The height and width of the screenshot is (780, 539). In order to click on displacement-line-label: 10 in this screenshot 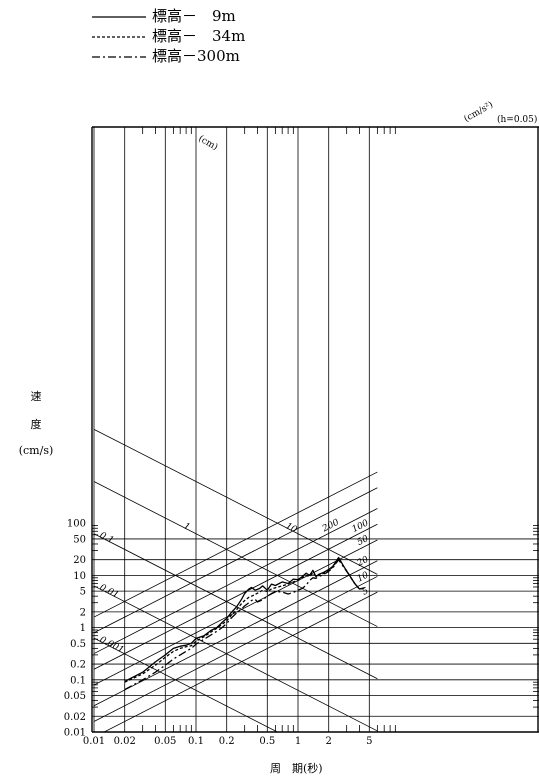, I will do `click(291, 528)`.